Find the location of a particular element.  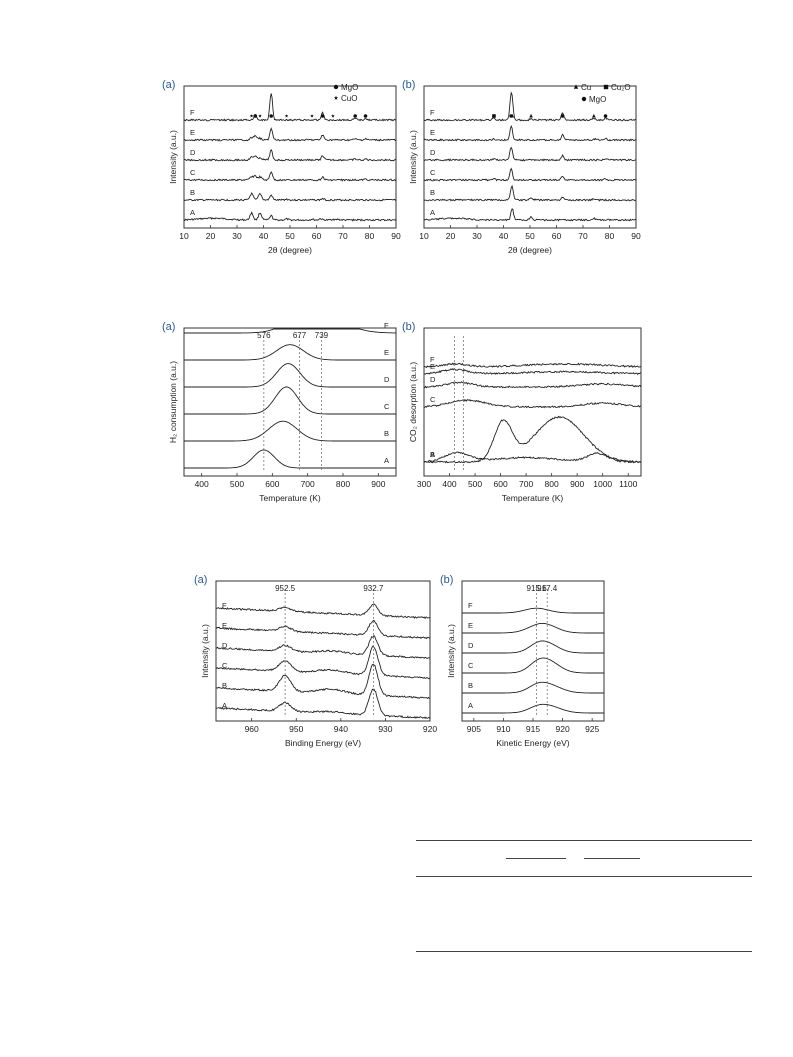

legend-label: MgO is located at coordinates (349, 87).